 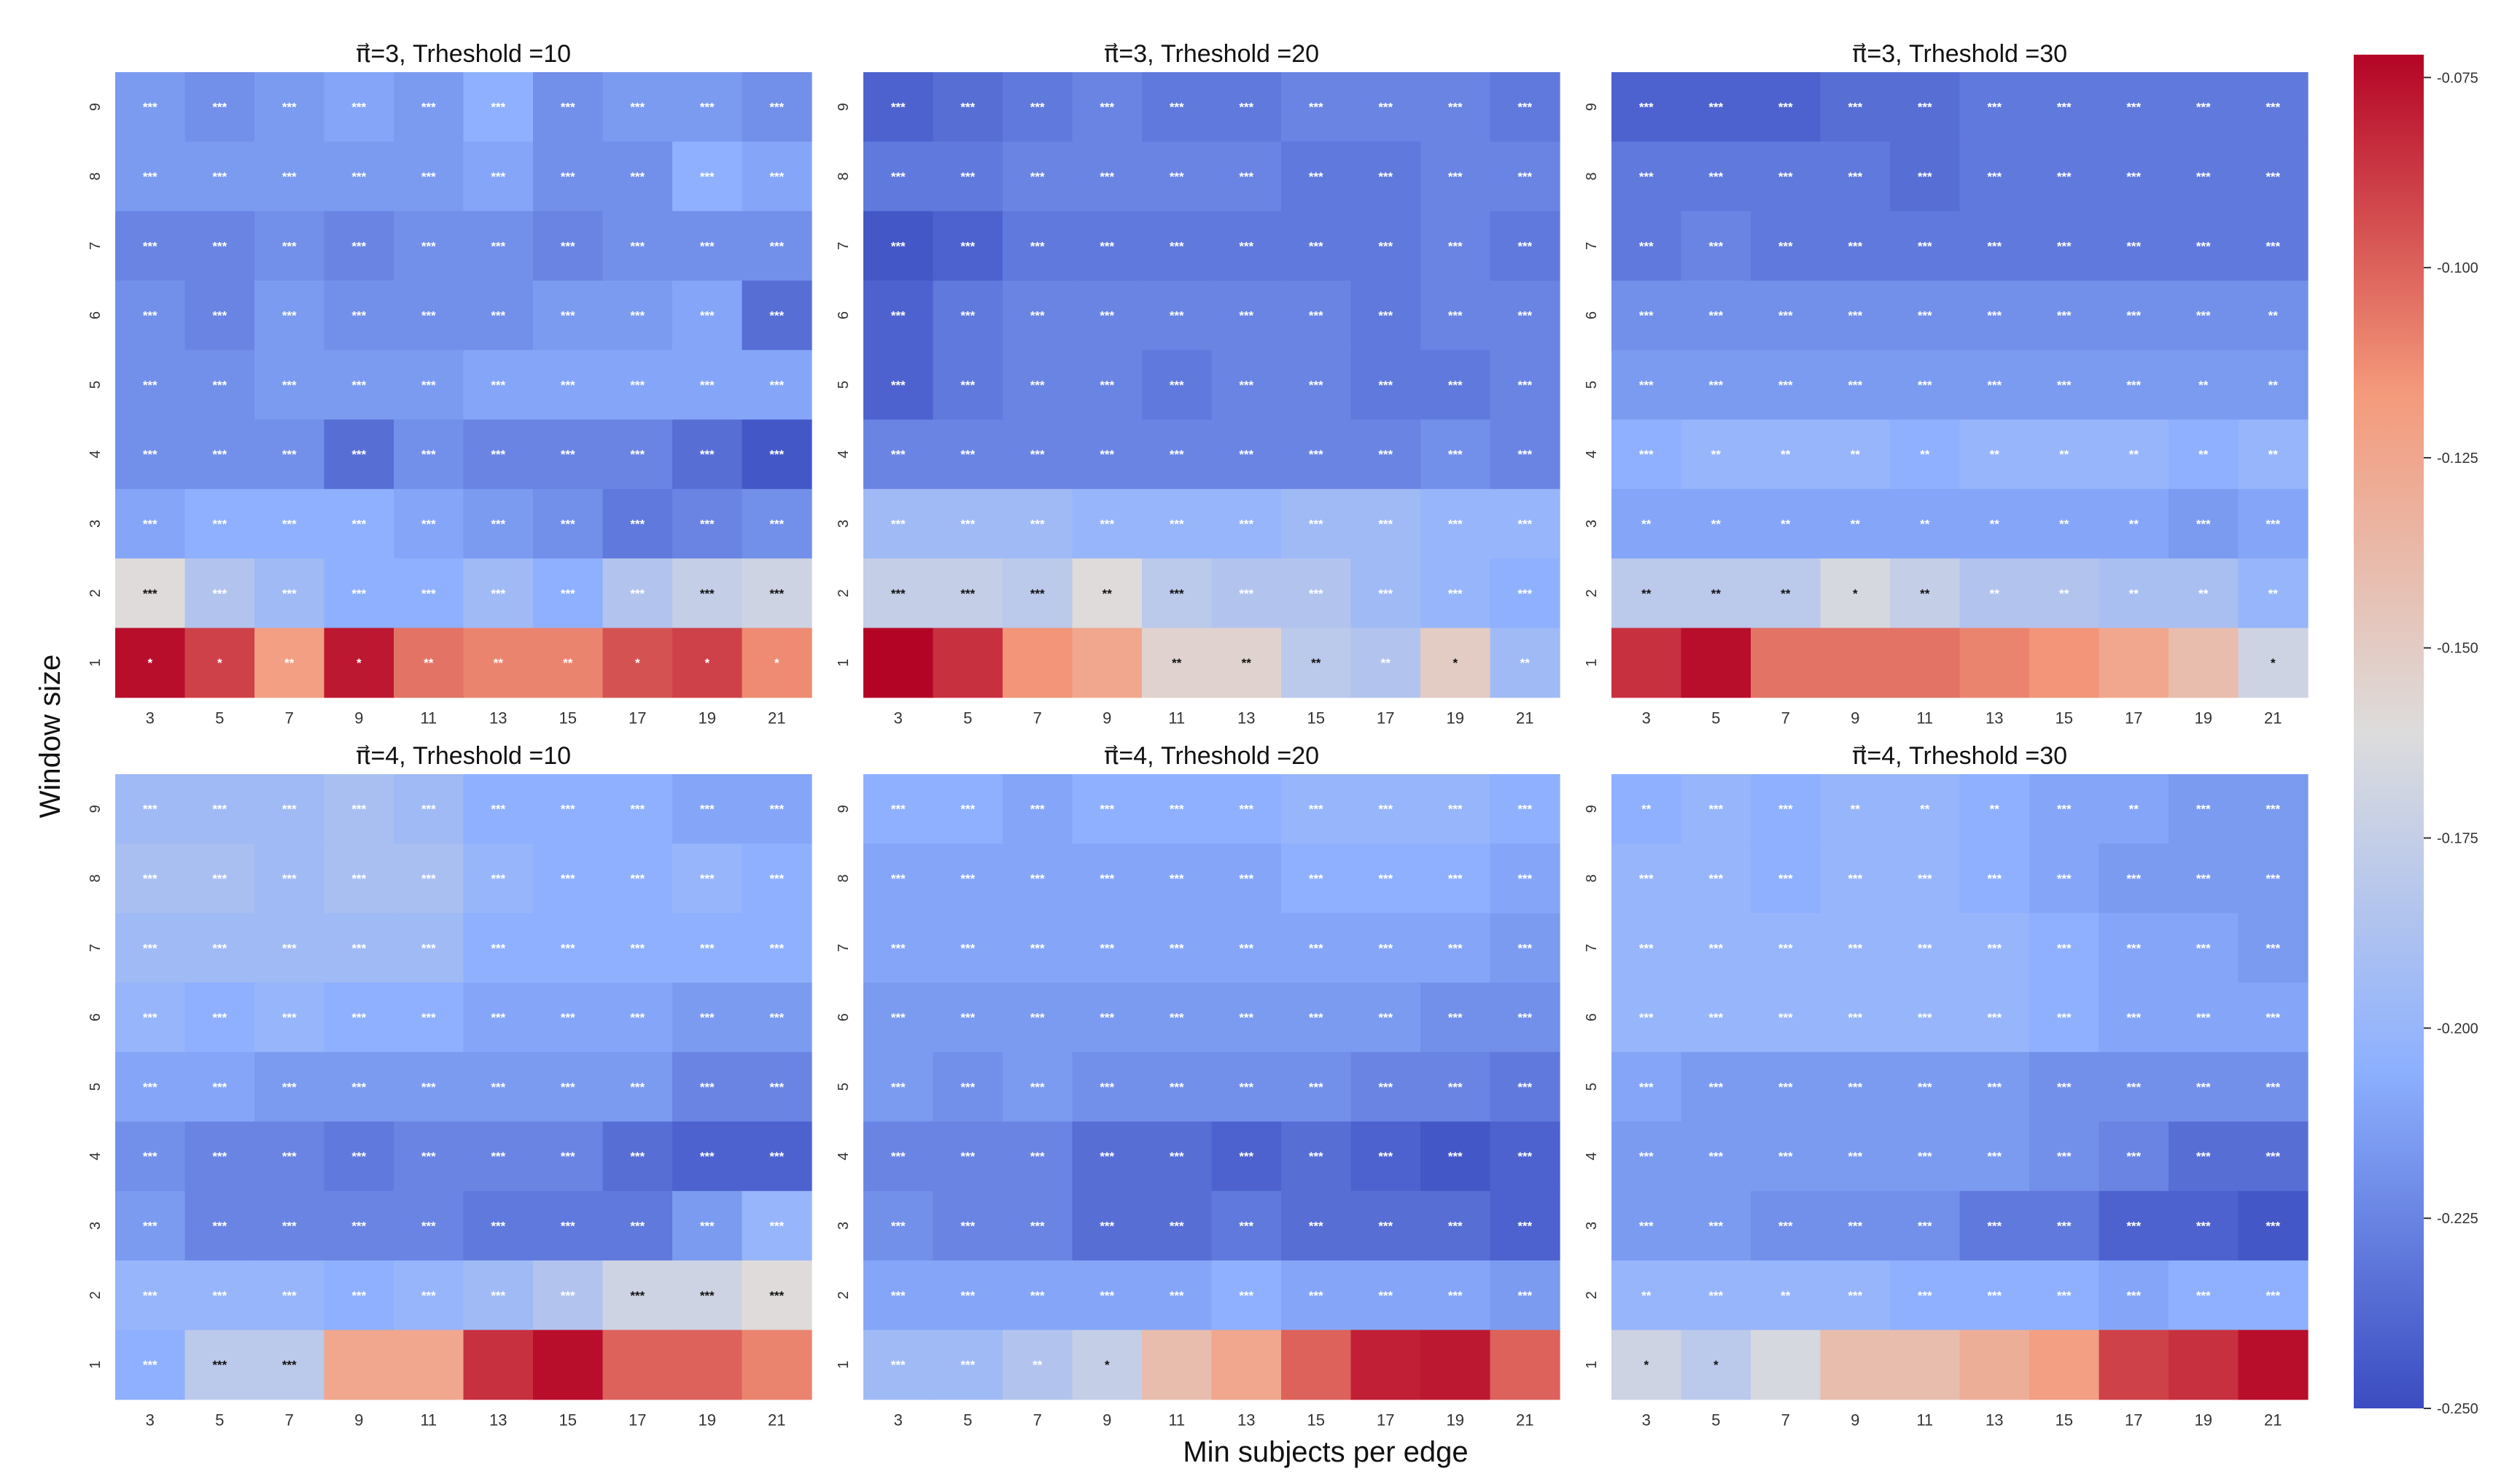 What do you see at coordinates (2457, 1409) in the screenshot?
I see `colorbar-tick-label: -0.250` at bounding box center [2457, 1409].